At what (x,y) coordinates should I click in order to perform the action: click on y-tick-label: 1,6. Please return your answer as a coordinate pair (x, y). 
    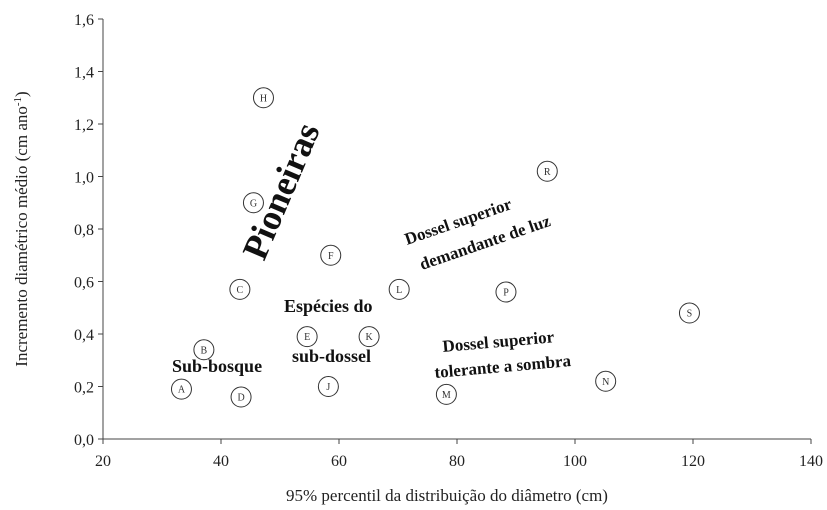
    Looking at the image, I should click on (84, 20).